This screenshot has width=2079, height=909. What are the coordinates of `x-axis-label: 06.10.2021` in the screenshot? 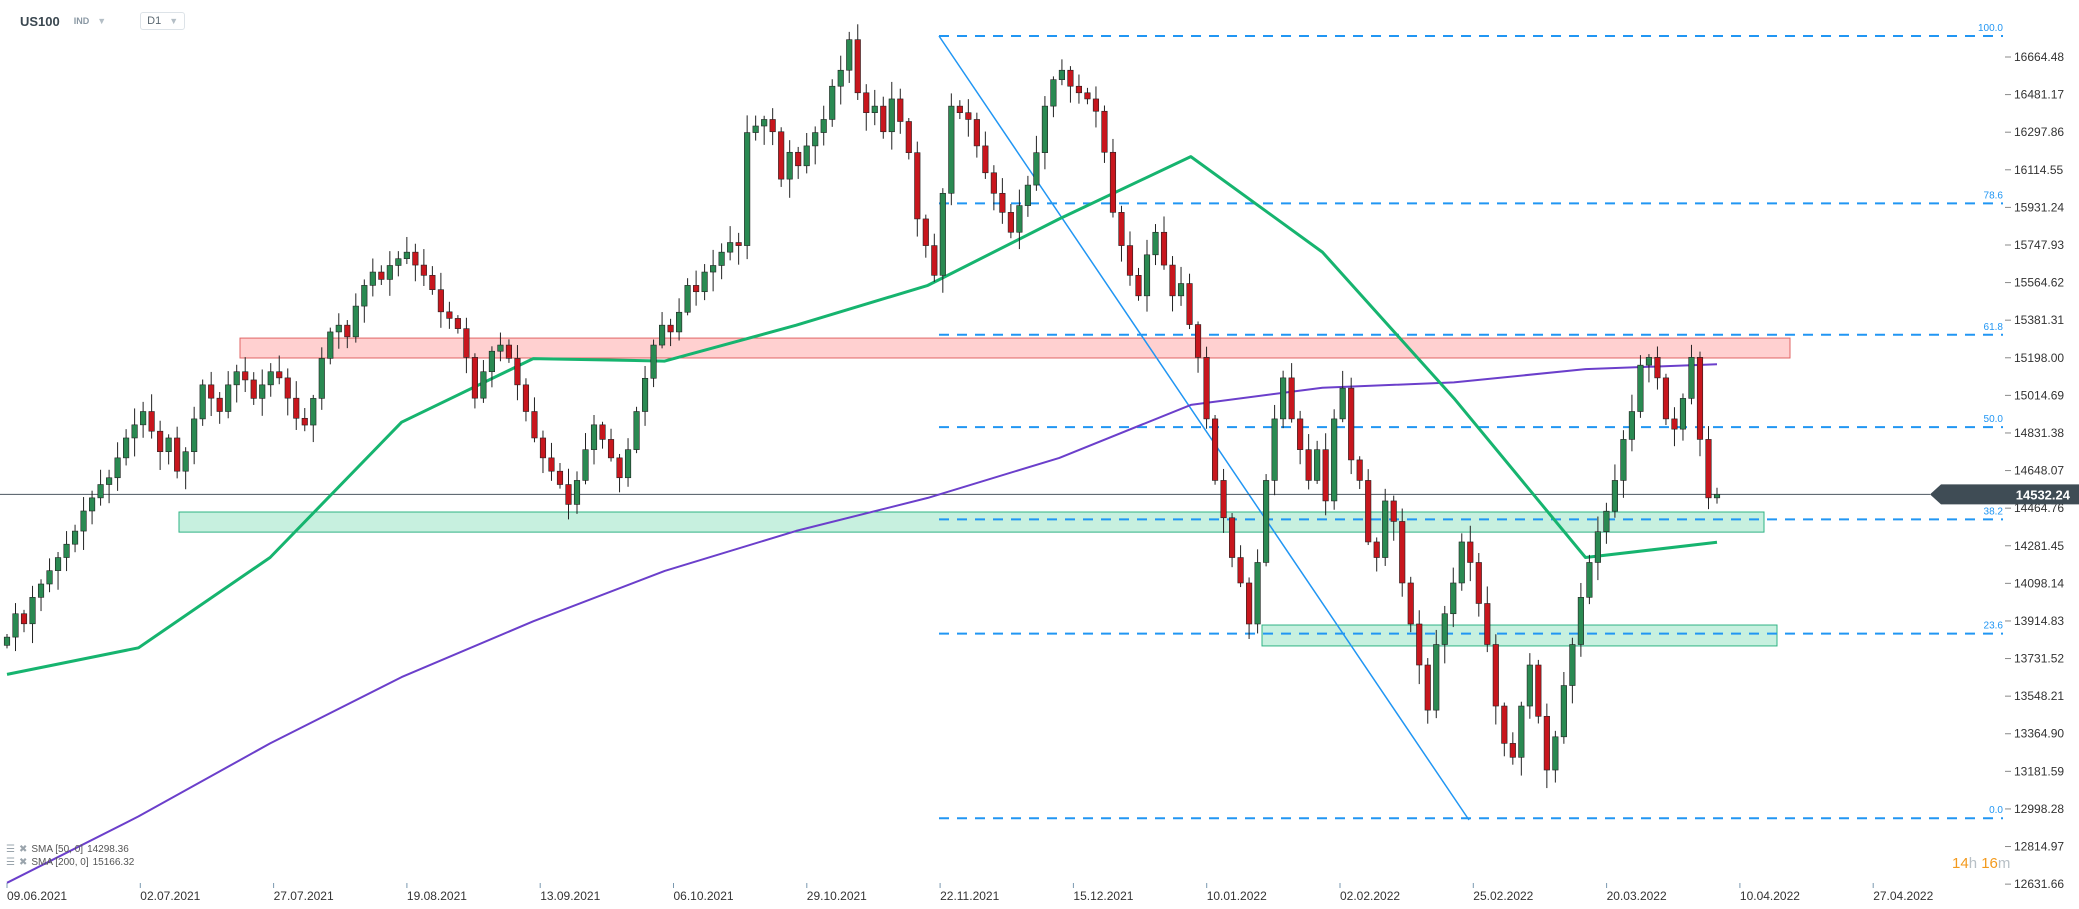 It's located at (704, 896).